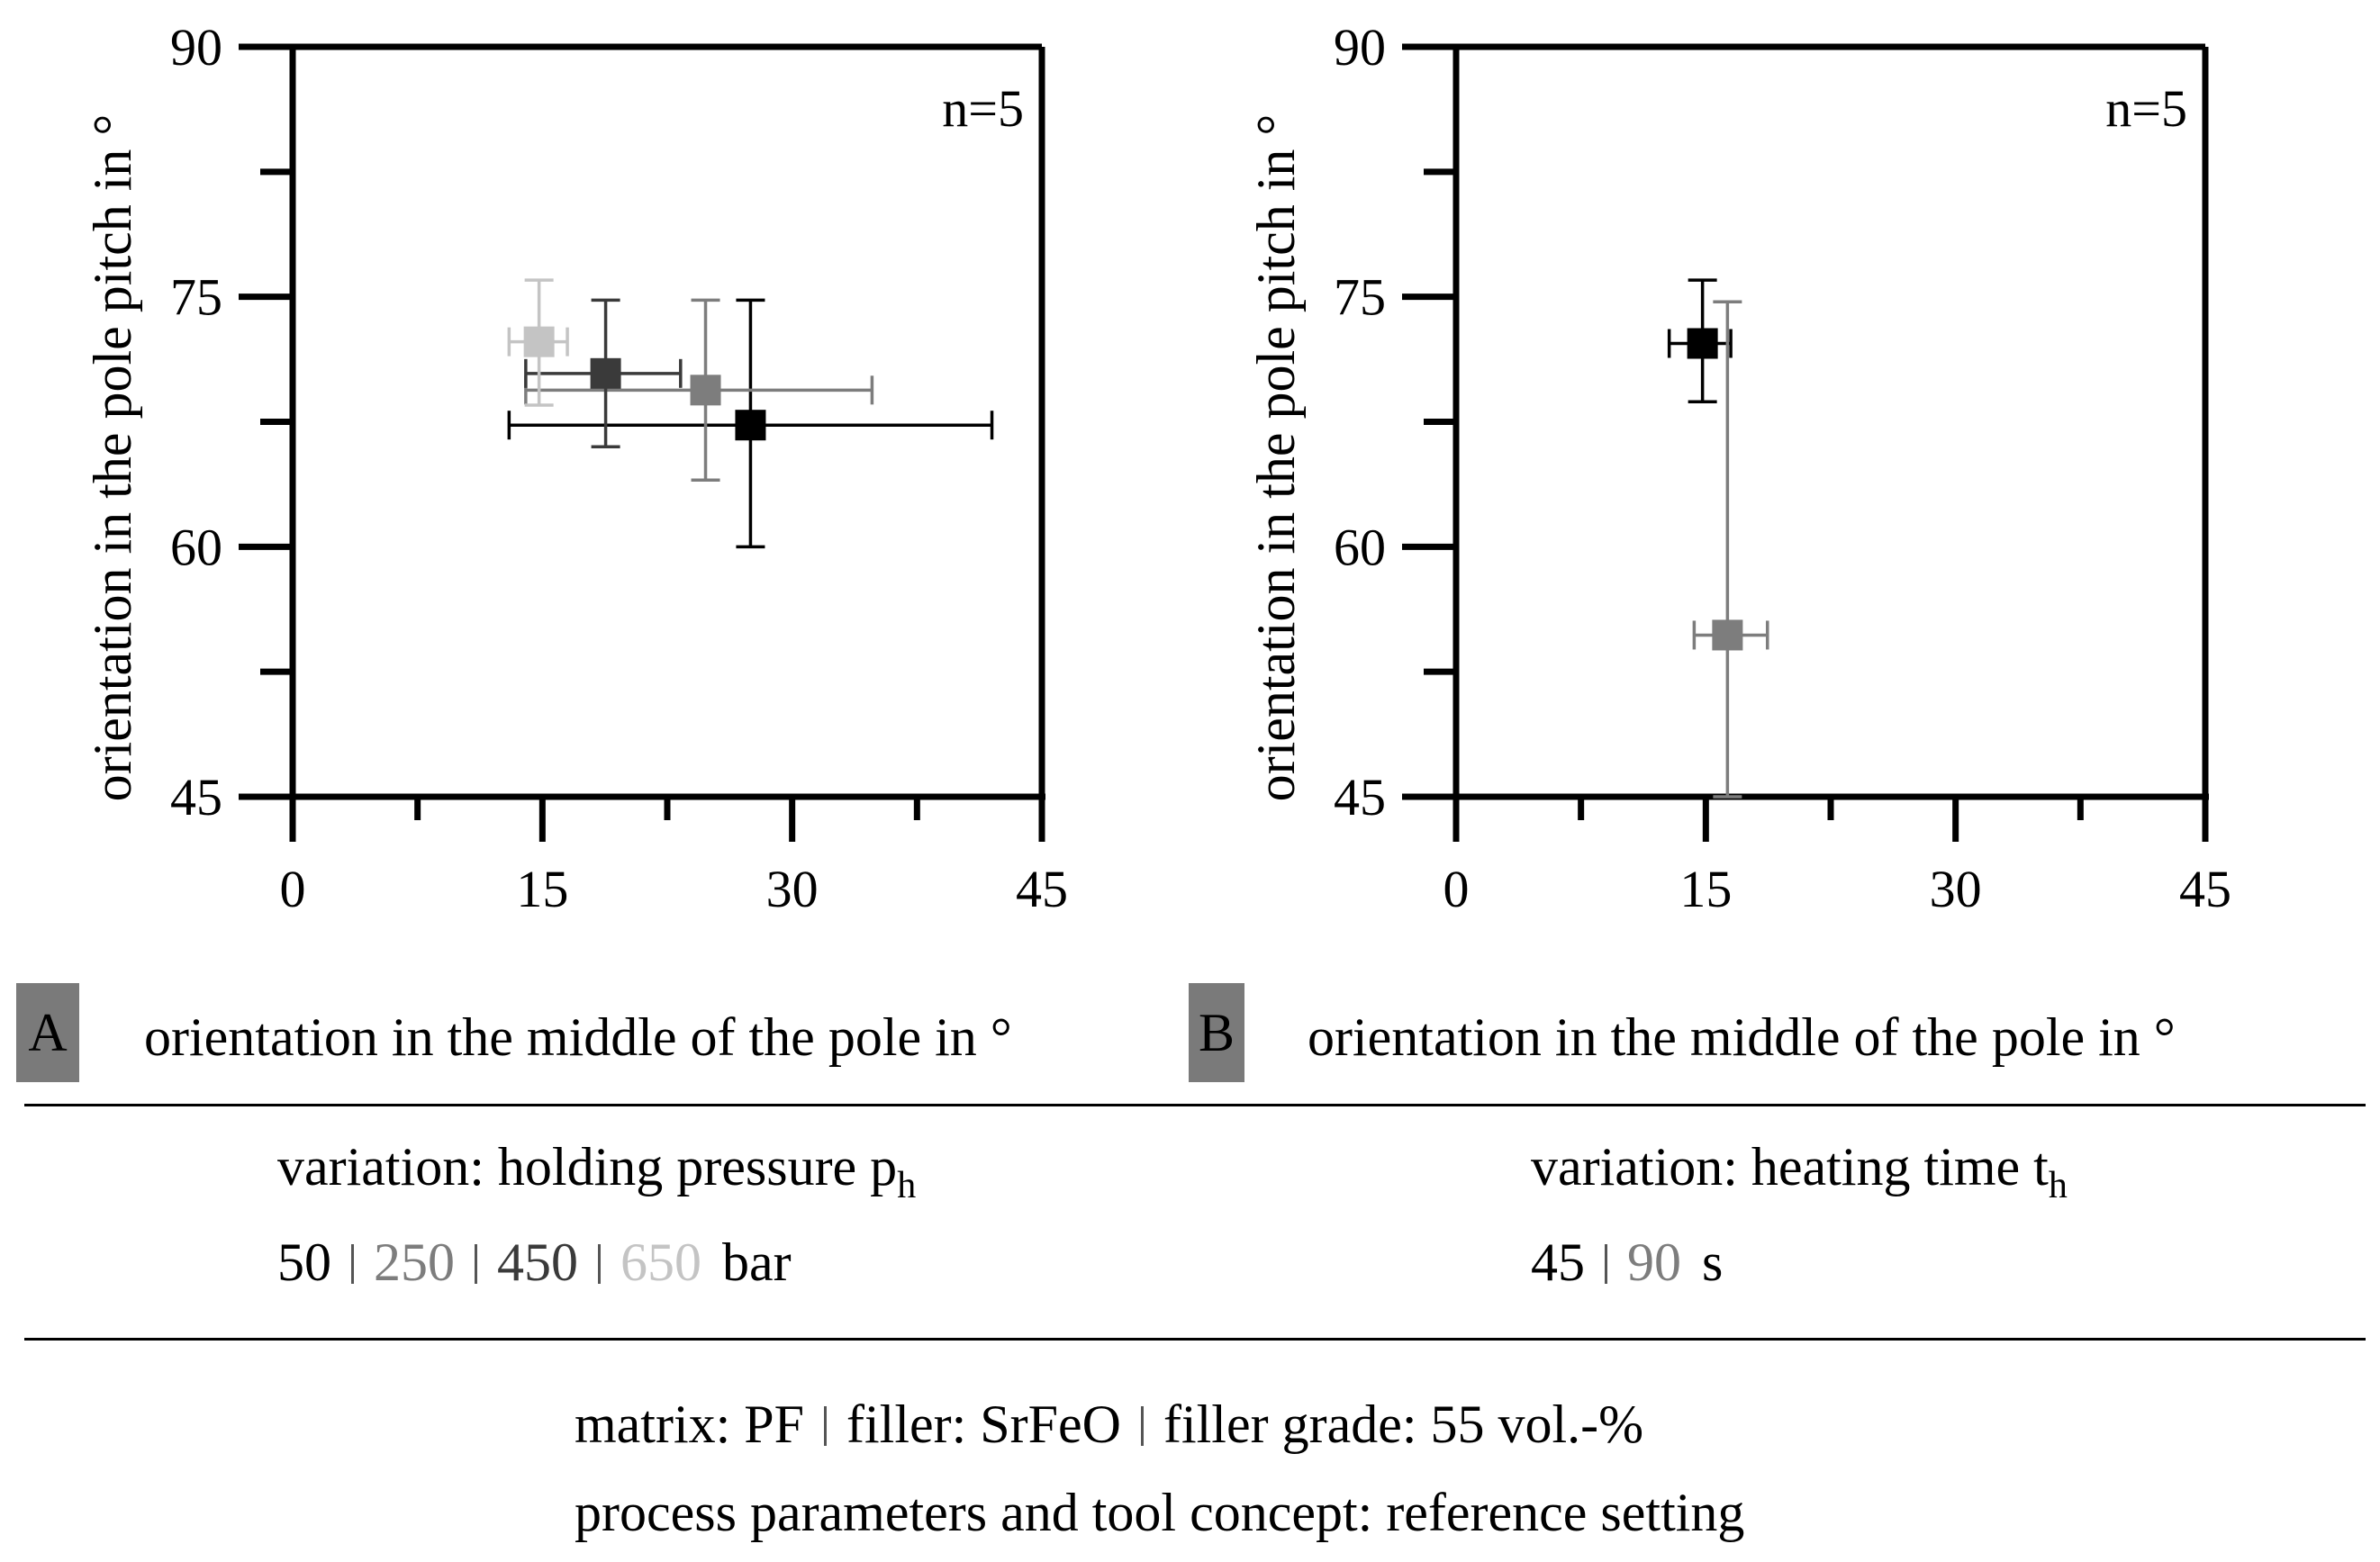 Image resolution: width=2380 pixels, height=1562 pixels. I want to click on panel-a-point-50-bar, so click(751, 423).